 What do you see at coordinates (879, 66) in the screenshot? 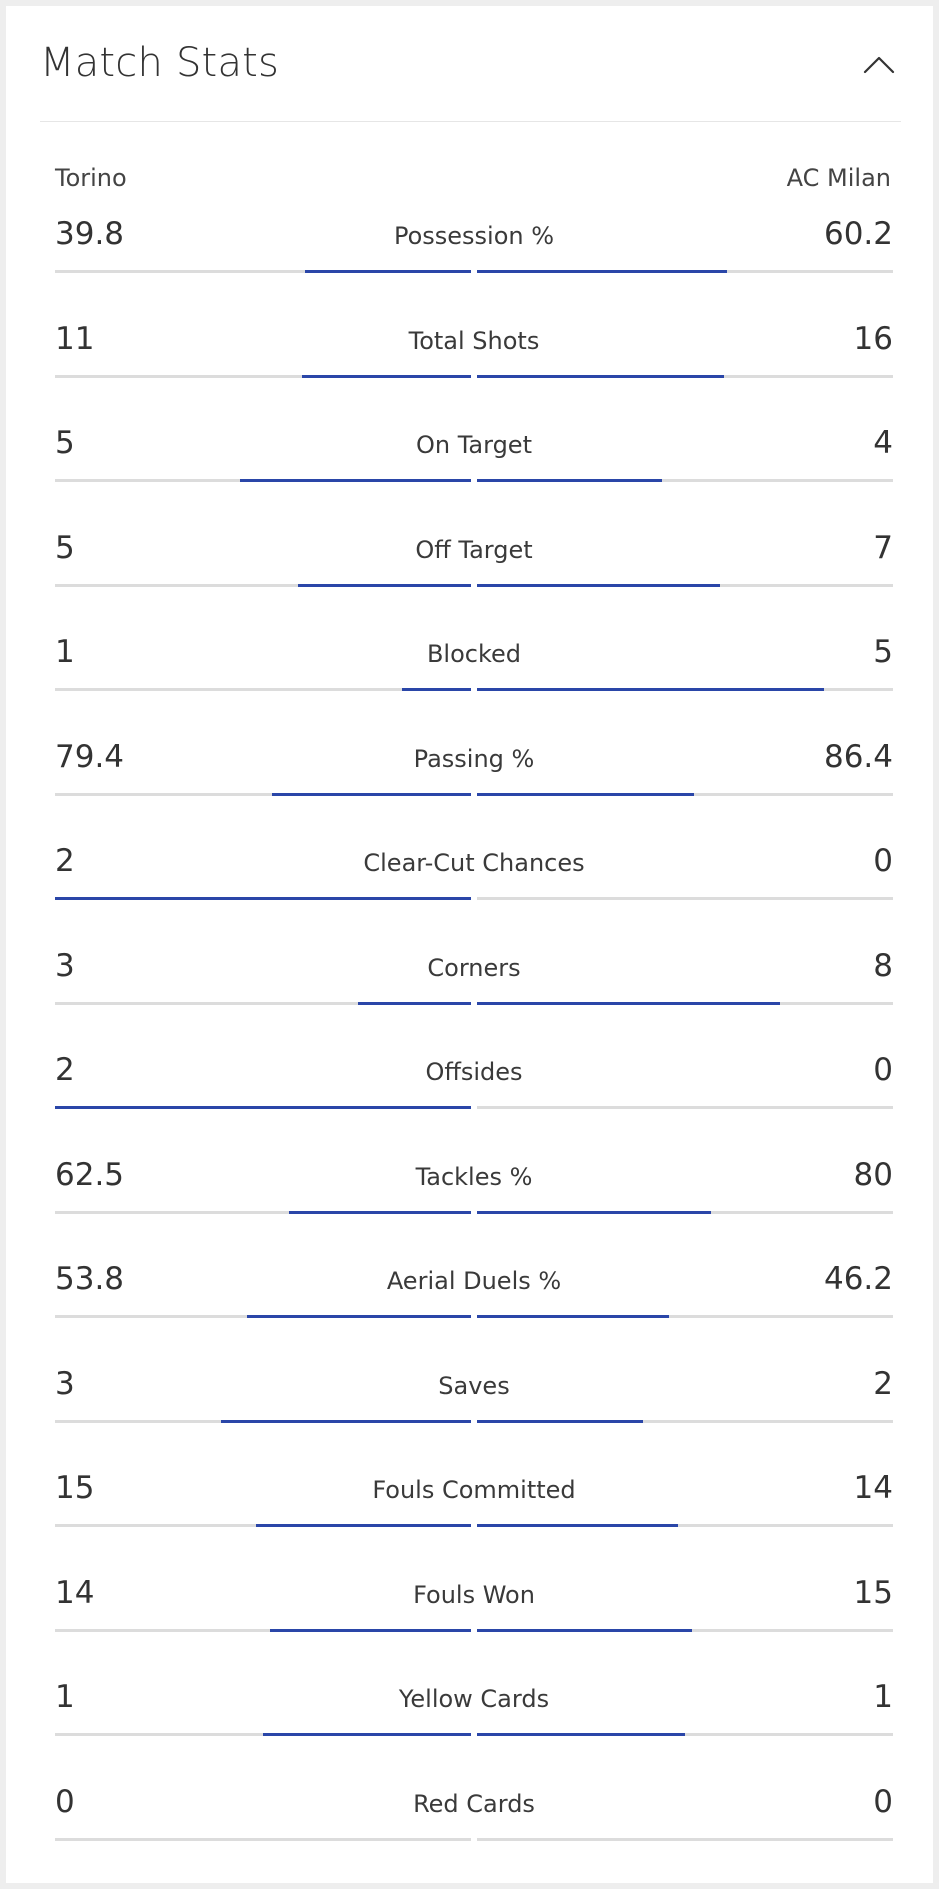
I see `collapse-button` at bounding box center [879, 66].